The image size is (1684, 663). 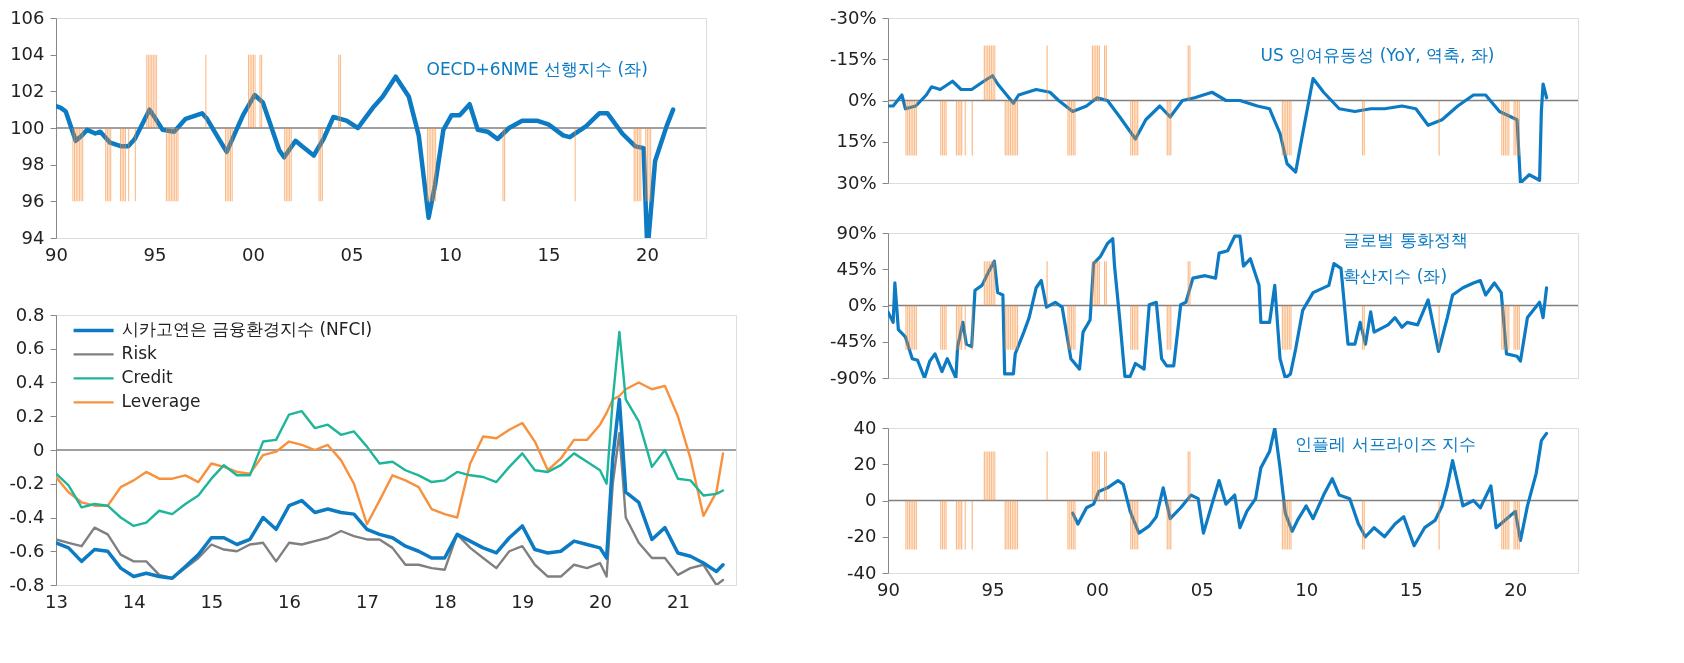 What do you see at coordinates (247, 329) in the screenshot?
I see `legend-label: 시카고연은 금융환경지수 (NFCI)` at bounding box center [247, 329].